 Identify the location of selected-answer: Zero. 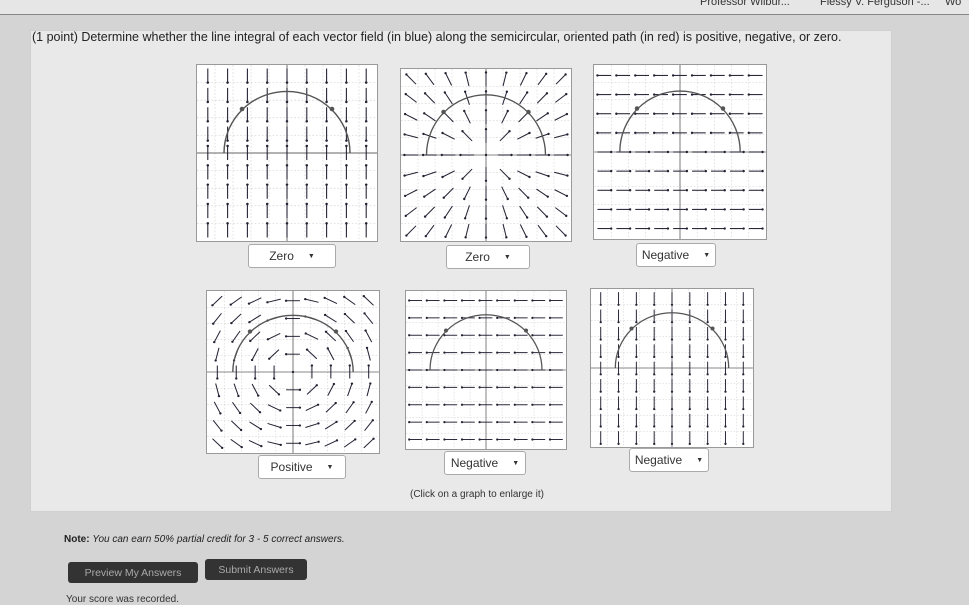
(477, 257).